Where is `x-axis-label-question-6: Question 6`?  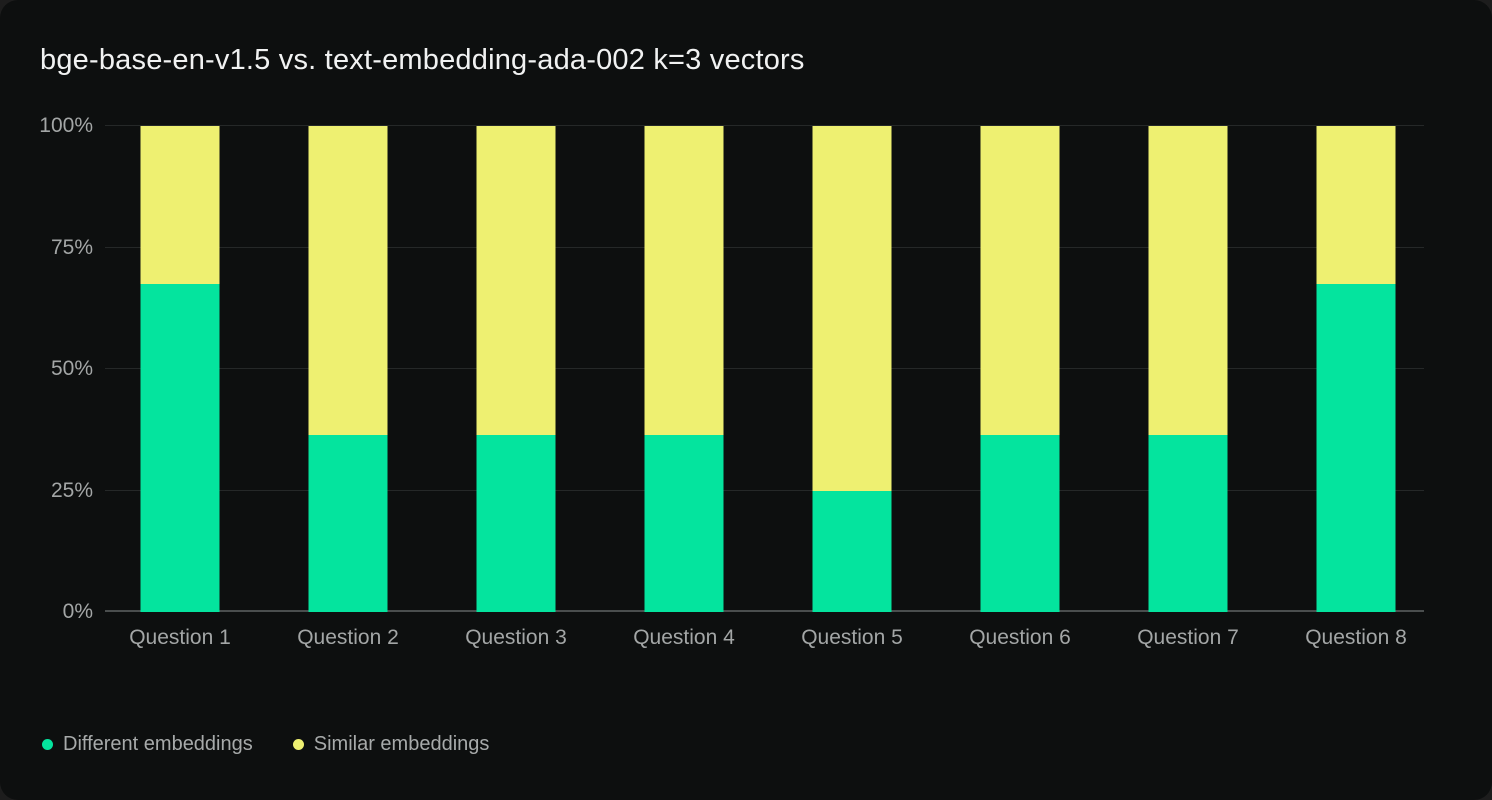 x-axis-label-question-6: Question 6 is located at coordinates (1020, 637).